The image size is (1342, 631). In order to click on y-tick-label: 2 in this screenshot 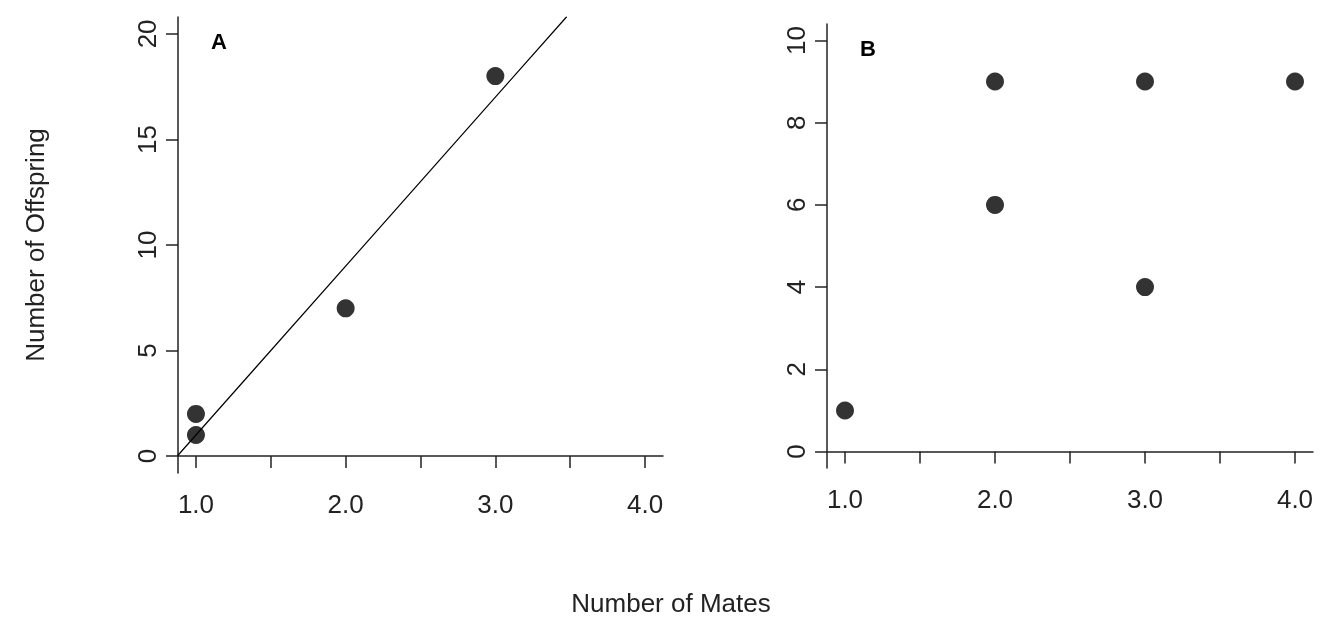, I will do `click(796, 369)`.